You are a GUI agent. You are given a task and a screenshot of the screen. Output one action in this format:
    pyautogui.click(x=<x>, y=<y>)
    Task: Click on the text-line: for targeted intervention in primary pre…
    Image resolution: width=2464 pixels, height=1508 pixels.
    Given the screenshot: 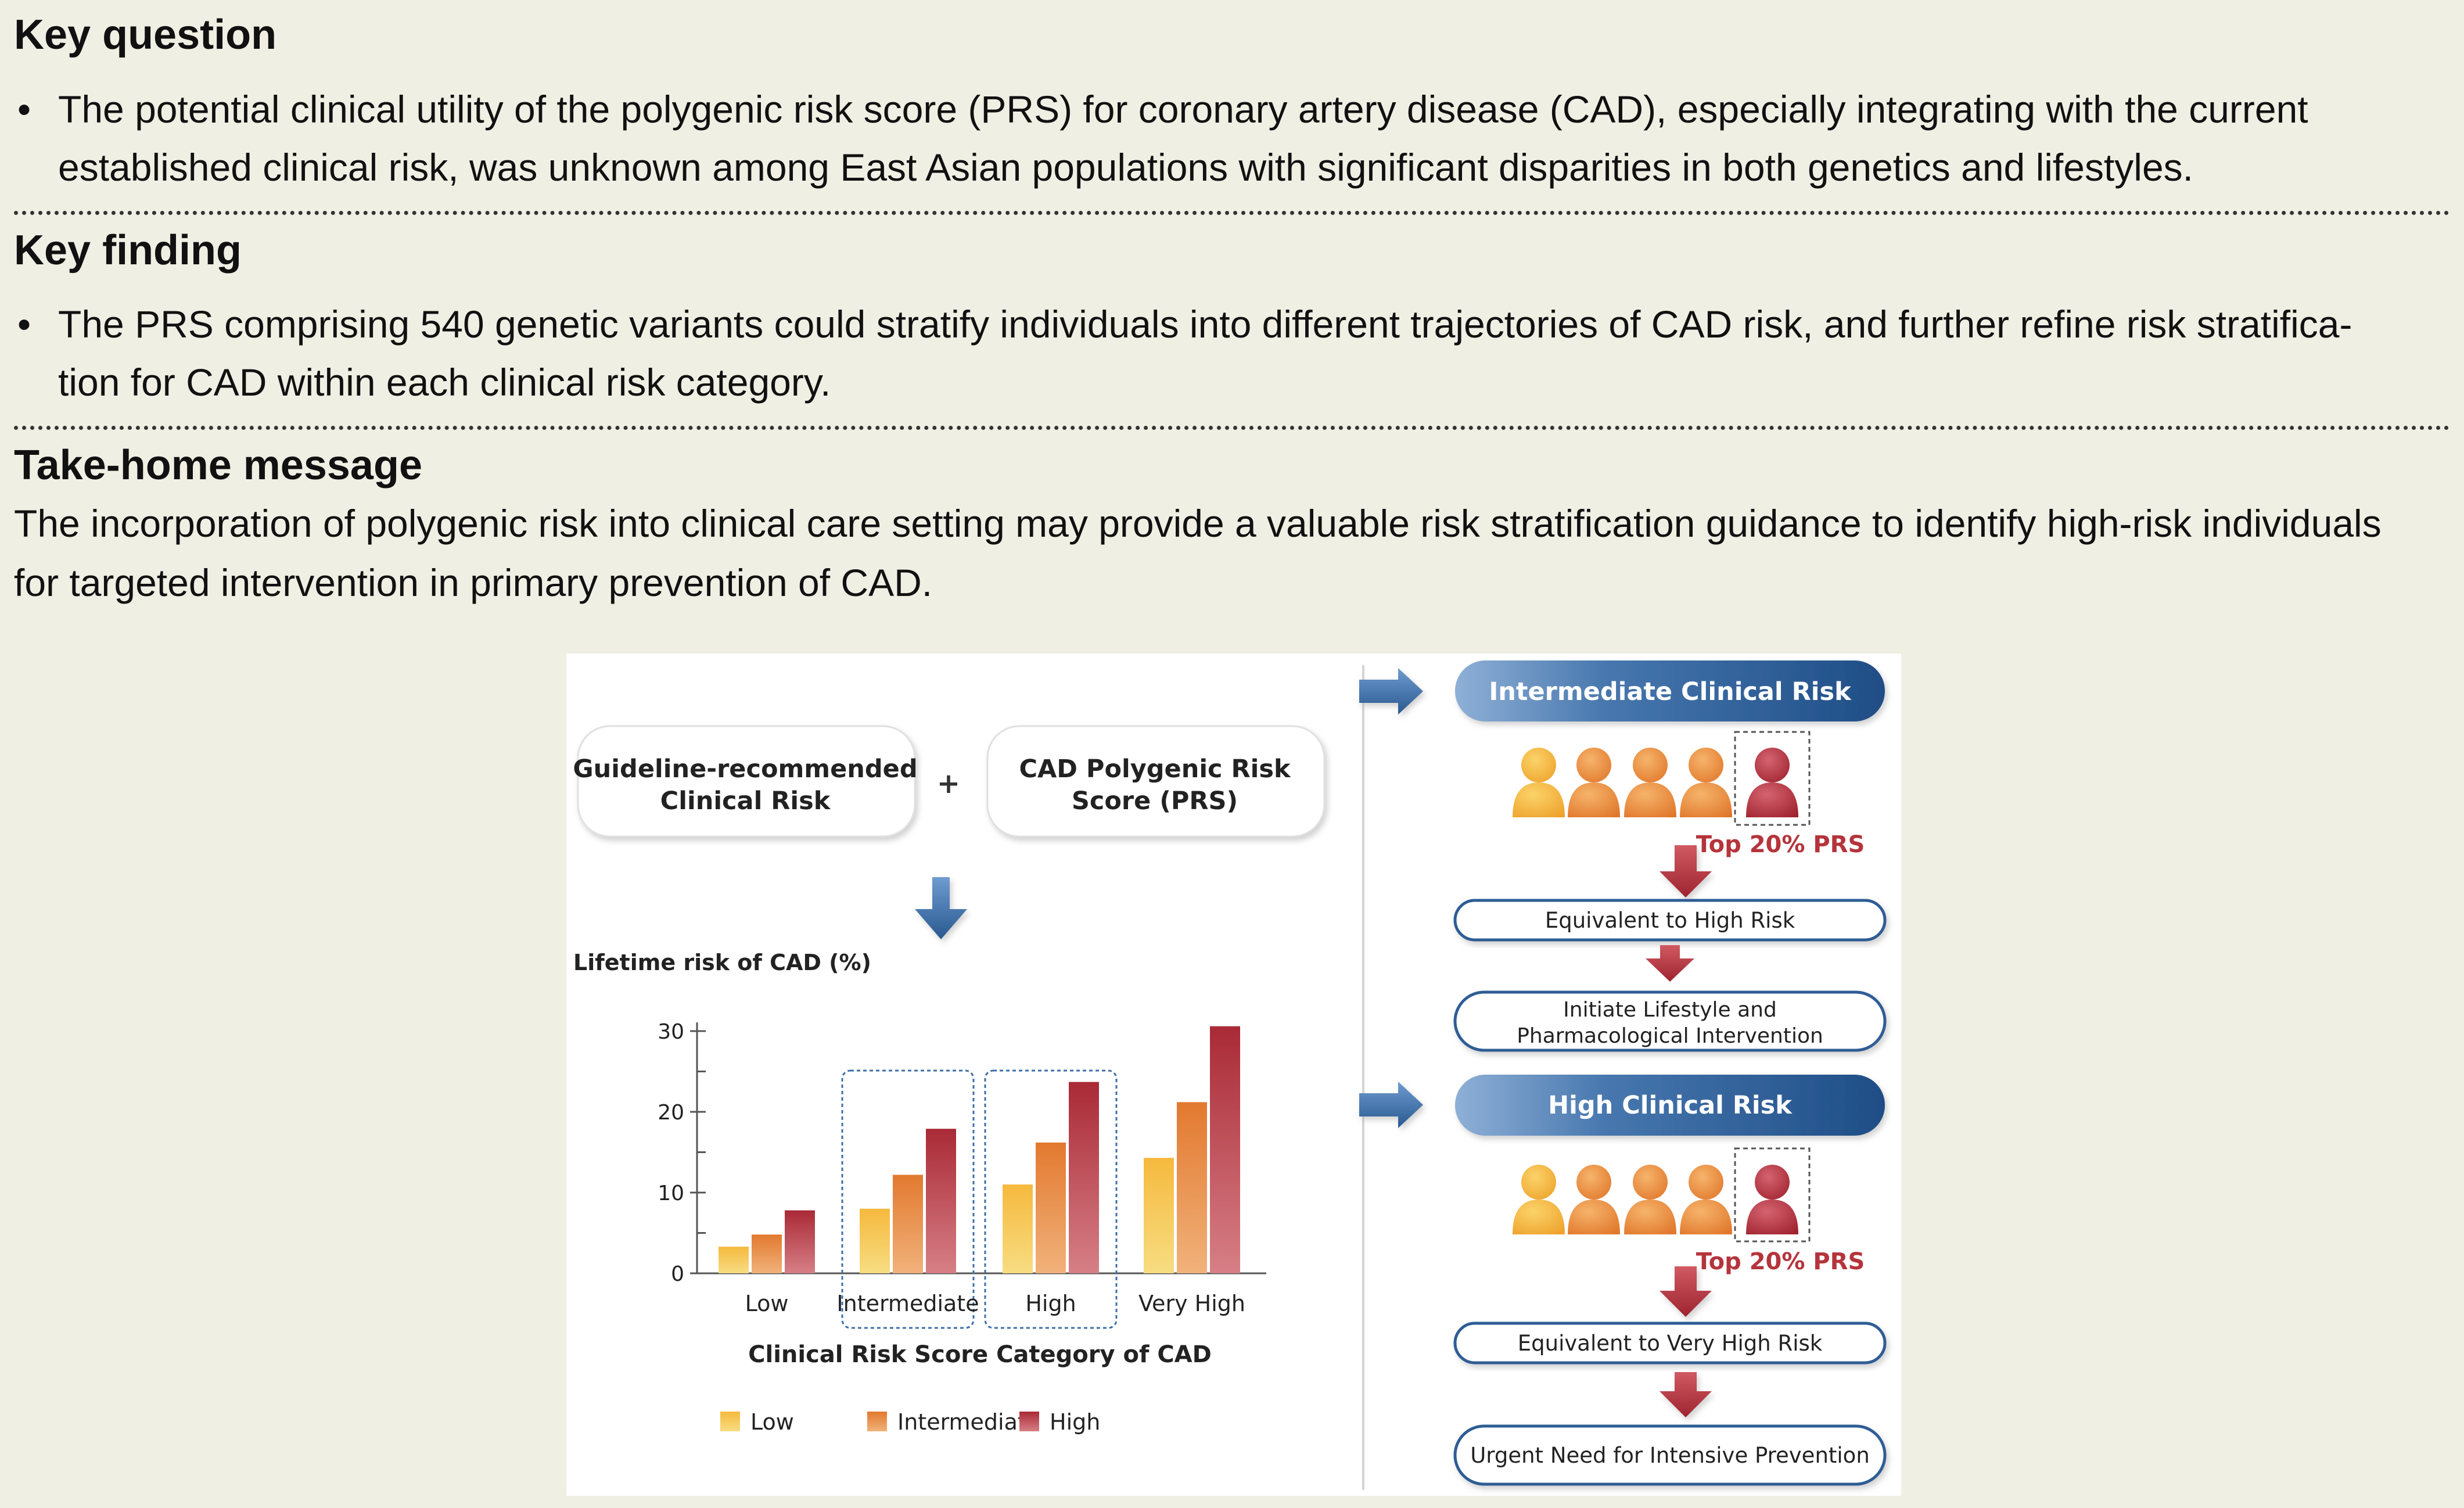 What is the action you would take?
    pyautogui.click(x=474, y=582)
    